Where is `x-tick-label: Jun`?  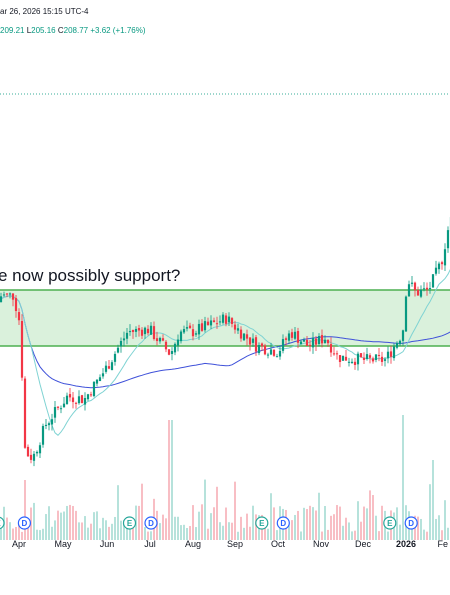 x-tick-label: Jun is located at coordinates (107, 544).